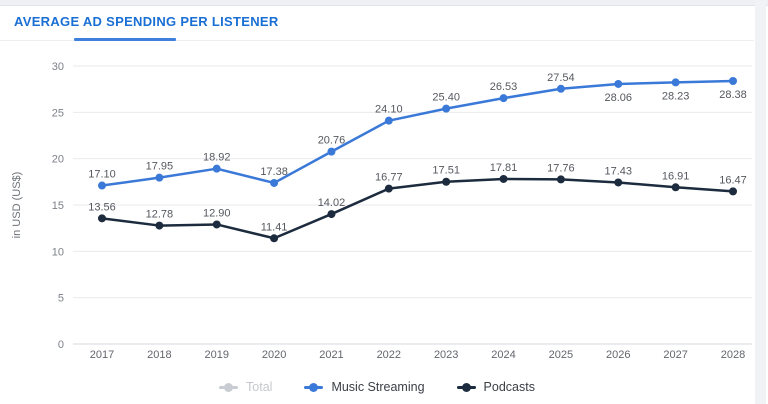 The height and width of the screenshot is (404, 768). Describe the element at coordinates (676, 176) in the screenshot. I see `data-label-podcasts-2027: 16.91` at that location.